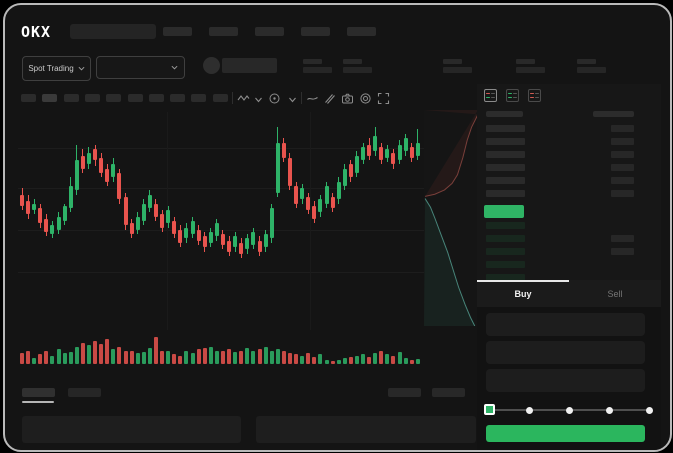  I want to click on settings-icon, so click(365, 98).